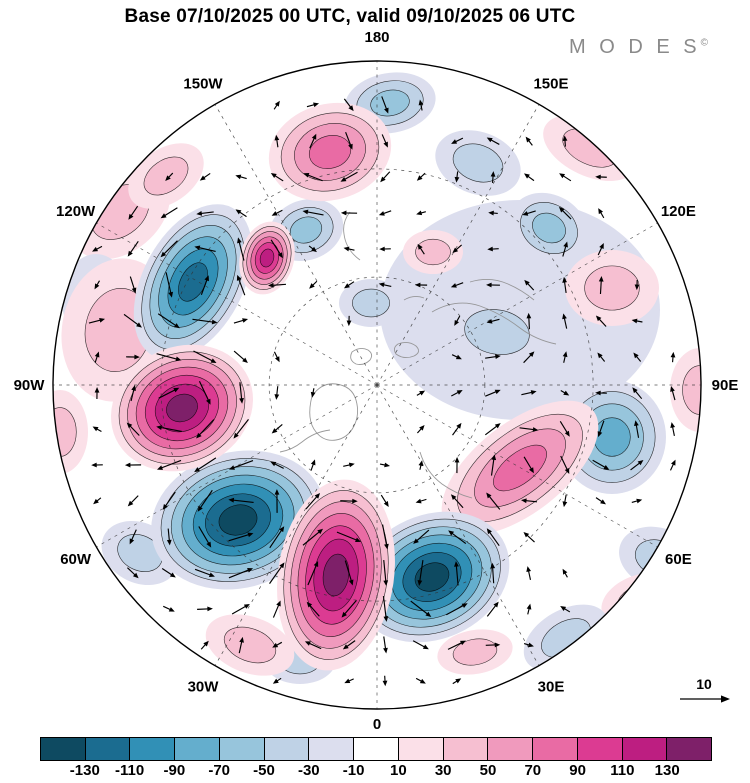 The width and height of the screenshot is (750, 783). What do you see at coordinates (704, 684) in the screenshot?
I see `vector-reference-value: 10` at bounding box center [704, 684].